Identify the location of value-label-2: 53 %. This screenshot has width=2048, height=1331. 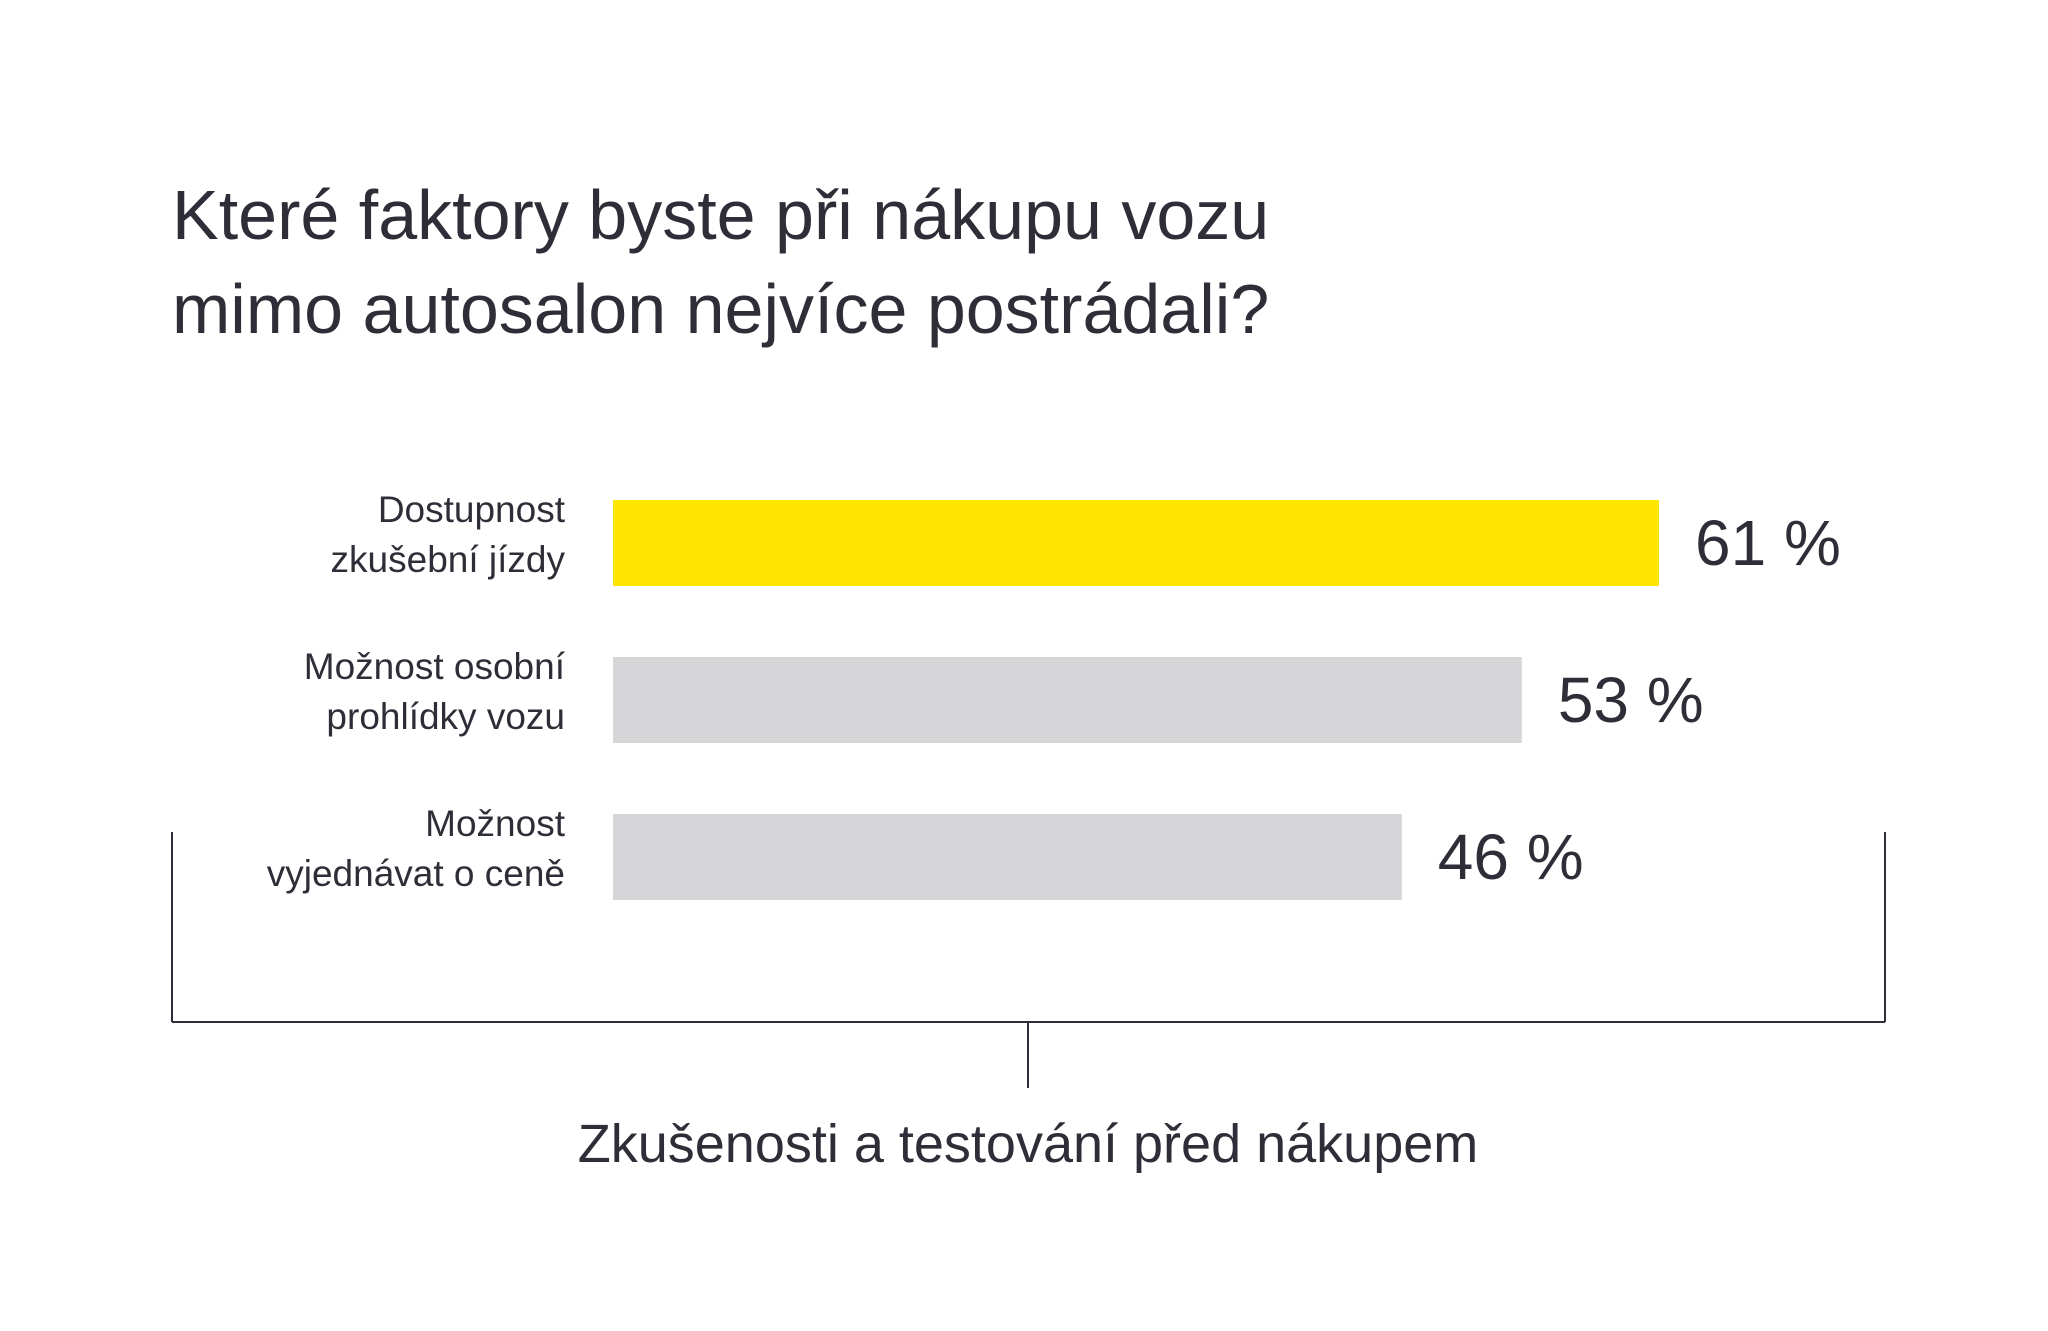
(1631, 700).